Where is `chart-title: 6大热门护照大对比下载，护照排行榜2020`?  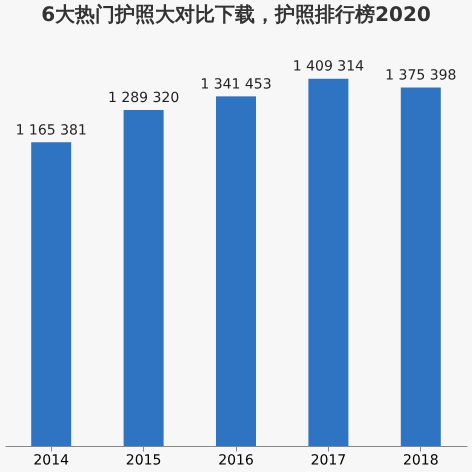
chart-title: 6大热门护照大对比下载，护照排行榜2020 is located at coordinates (236, 14).